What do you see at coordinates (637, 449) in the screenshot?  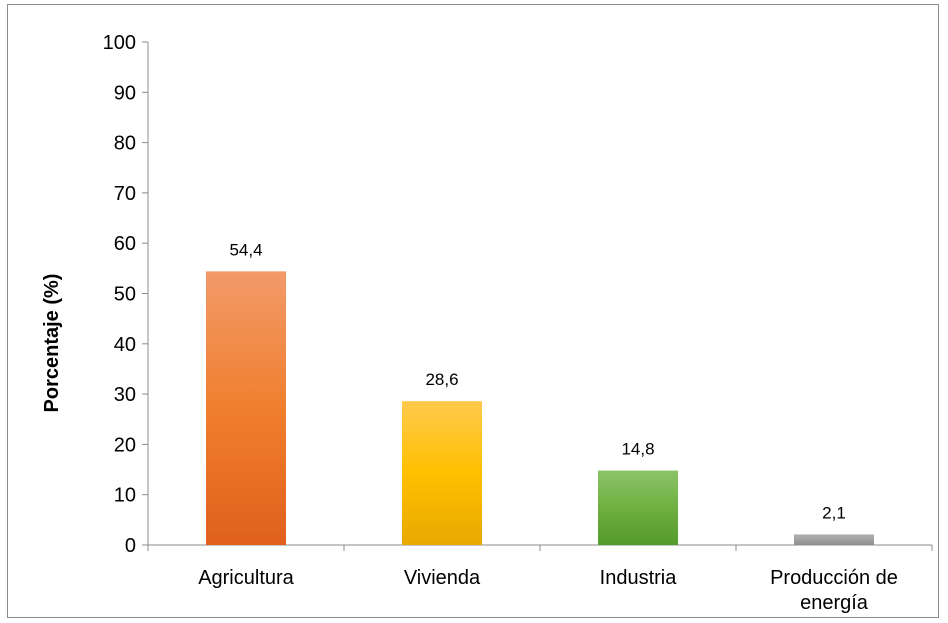 I see `data-label: 14,8` at bounding box center [637, 449].